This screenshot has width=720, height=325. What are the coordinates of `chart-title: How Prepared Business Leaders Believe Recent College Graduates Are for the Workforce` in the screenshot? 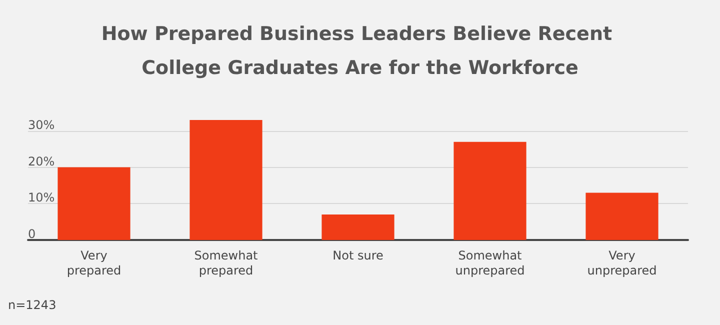 It's located at (360, 51).